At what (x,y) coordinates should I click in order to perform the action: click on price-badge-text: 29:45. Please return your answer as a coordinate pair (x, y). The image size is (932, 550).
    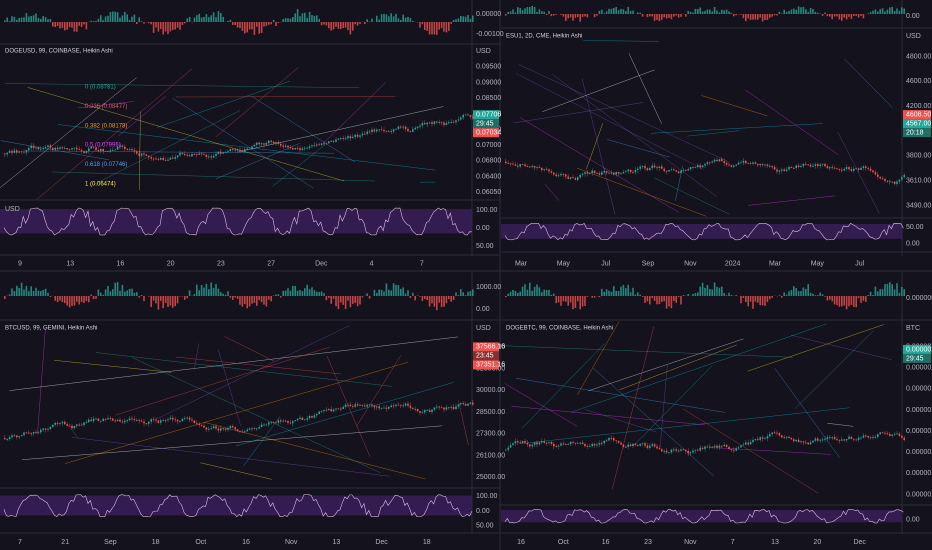
    Looking at the image, I should click on (915, 358).